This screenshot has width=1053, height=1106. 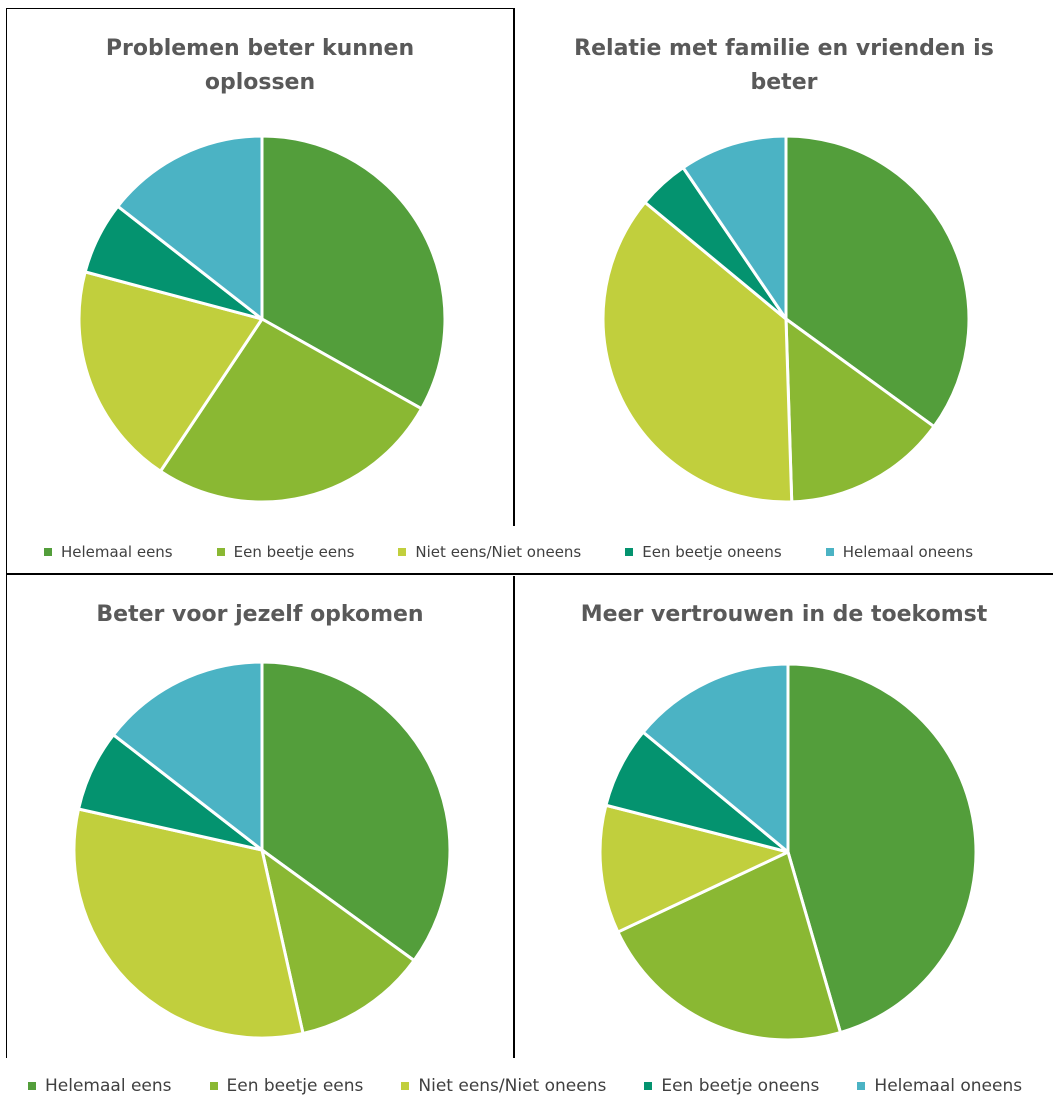 I want to click on chart-title-line-1: Problemen beter kunnen, so click(x=260, y=48).